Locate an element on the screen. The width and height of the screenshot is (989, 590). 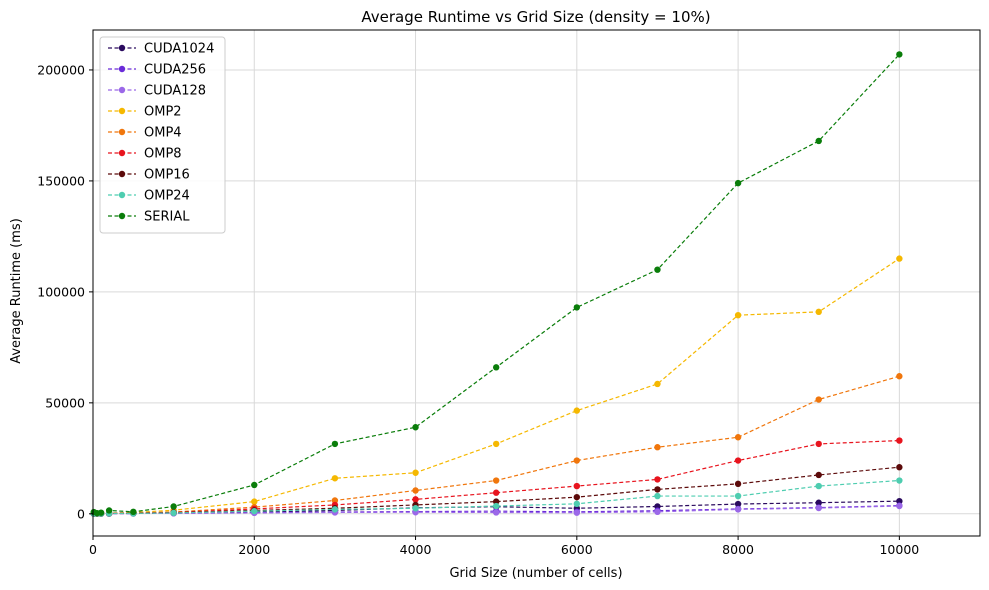
y-tick-label: 50000 is located at coordinates (65, 402).